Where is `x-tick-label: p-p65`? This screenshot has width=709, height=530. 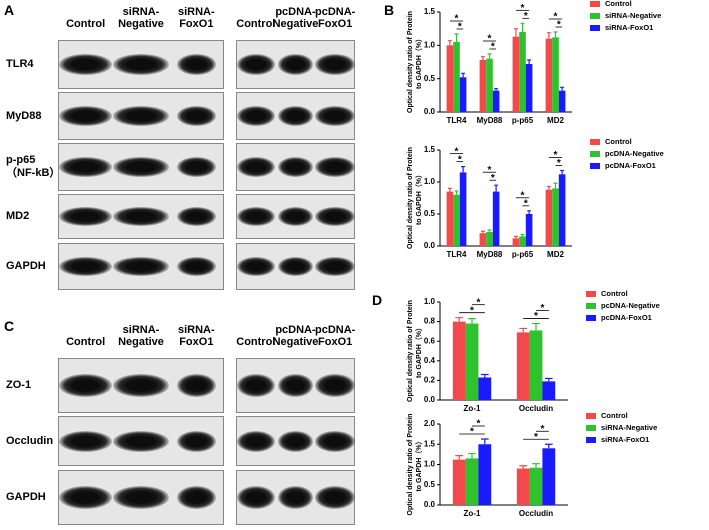
x-tick-label: p-p65 is located at coordinates (523, 254).